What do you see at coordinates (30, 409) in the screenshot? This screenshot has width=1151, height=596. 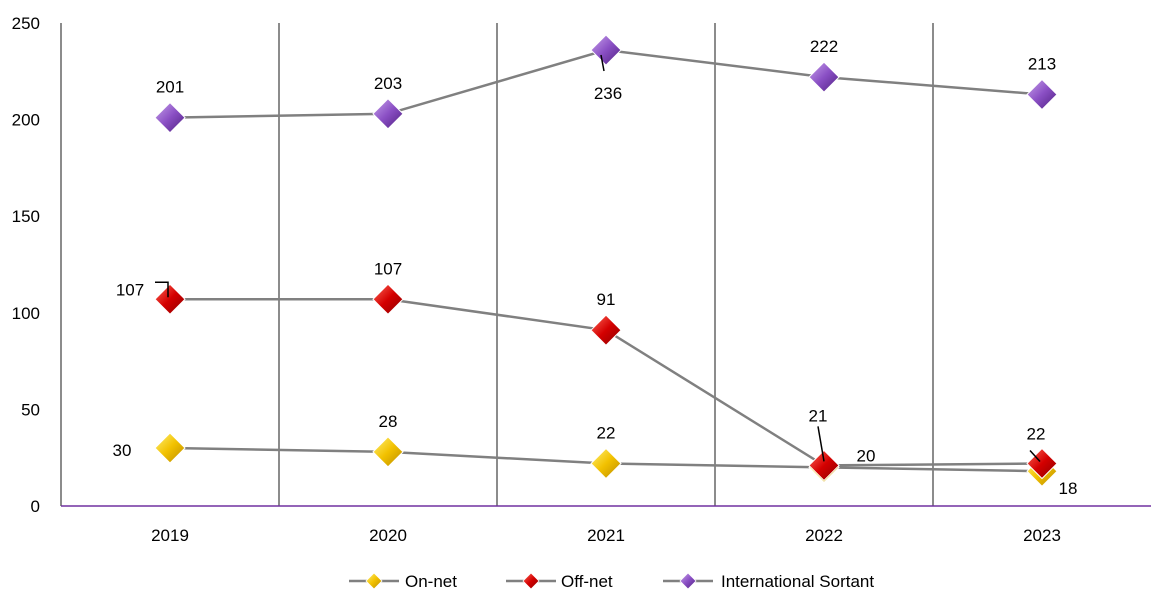 I see `y-tick-label: 50` at bounding box center [30, 409].